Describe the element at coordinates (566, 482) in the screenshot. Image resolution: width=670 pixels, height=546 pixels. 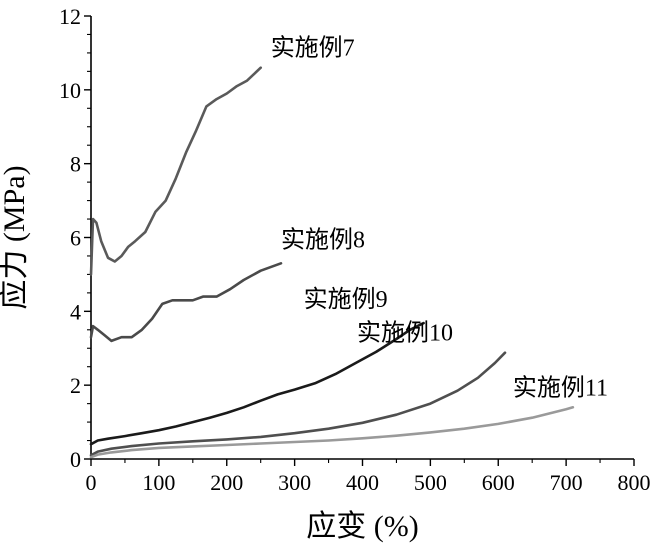
I see `x-tick-label: 700` at that location.